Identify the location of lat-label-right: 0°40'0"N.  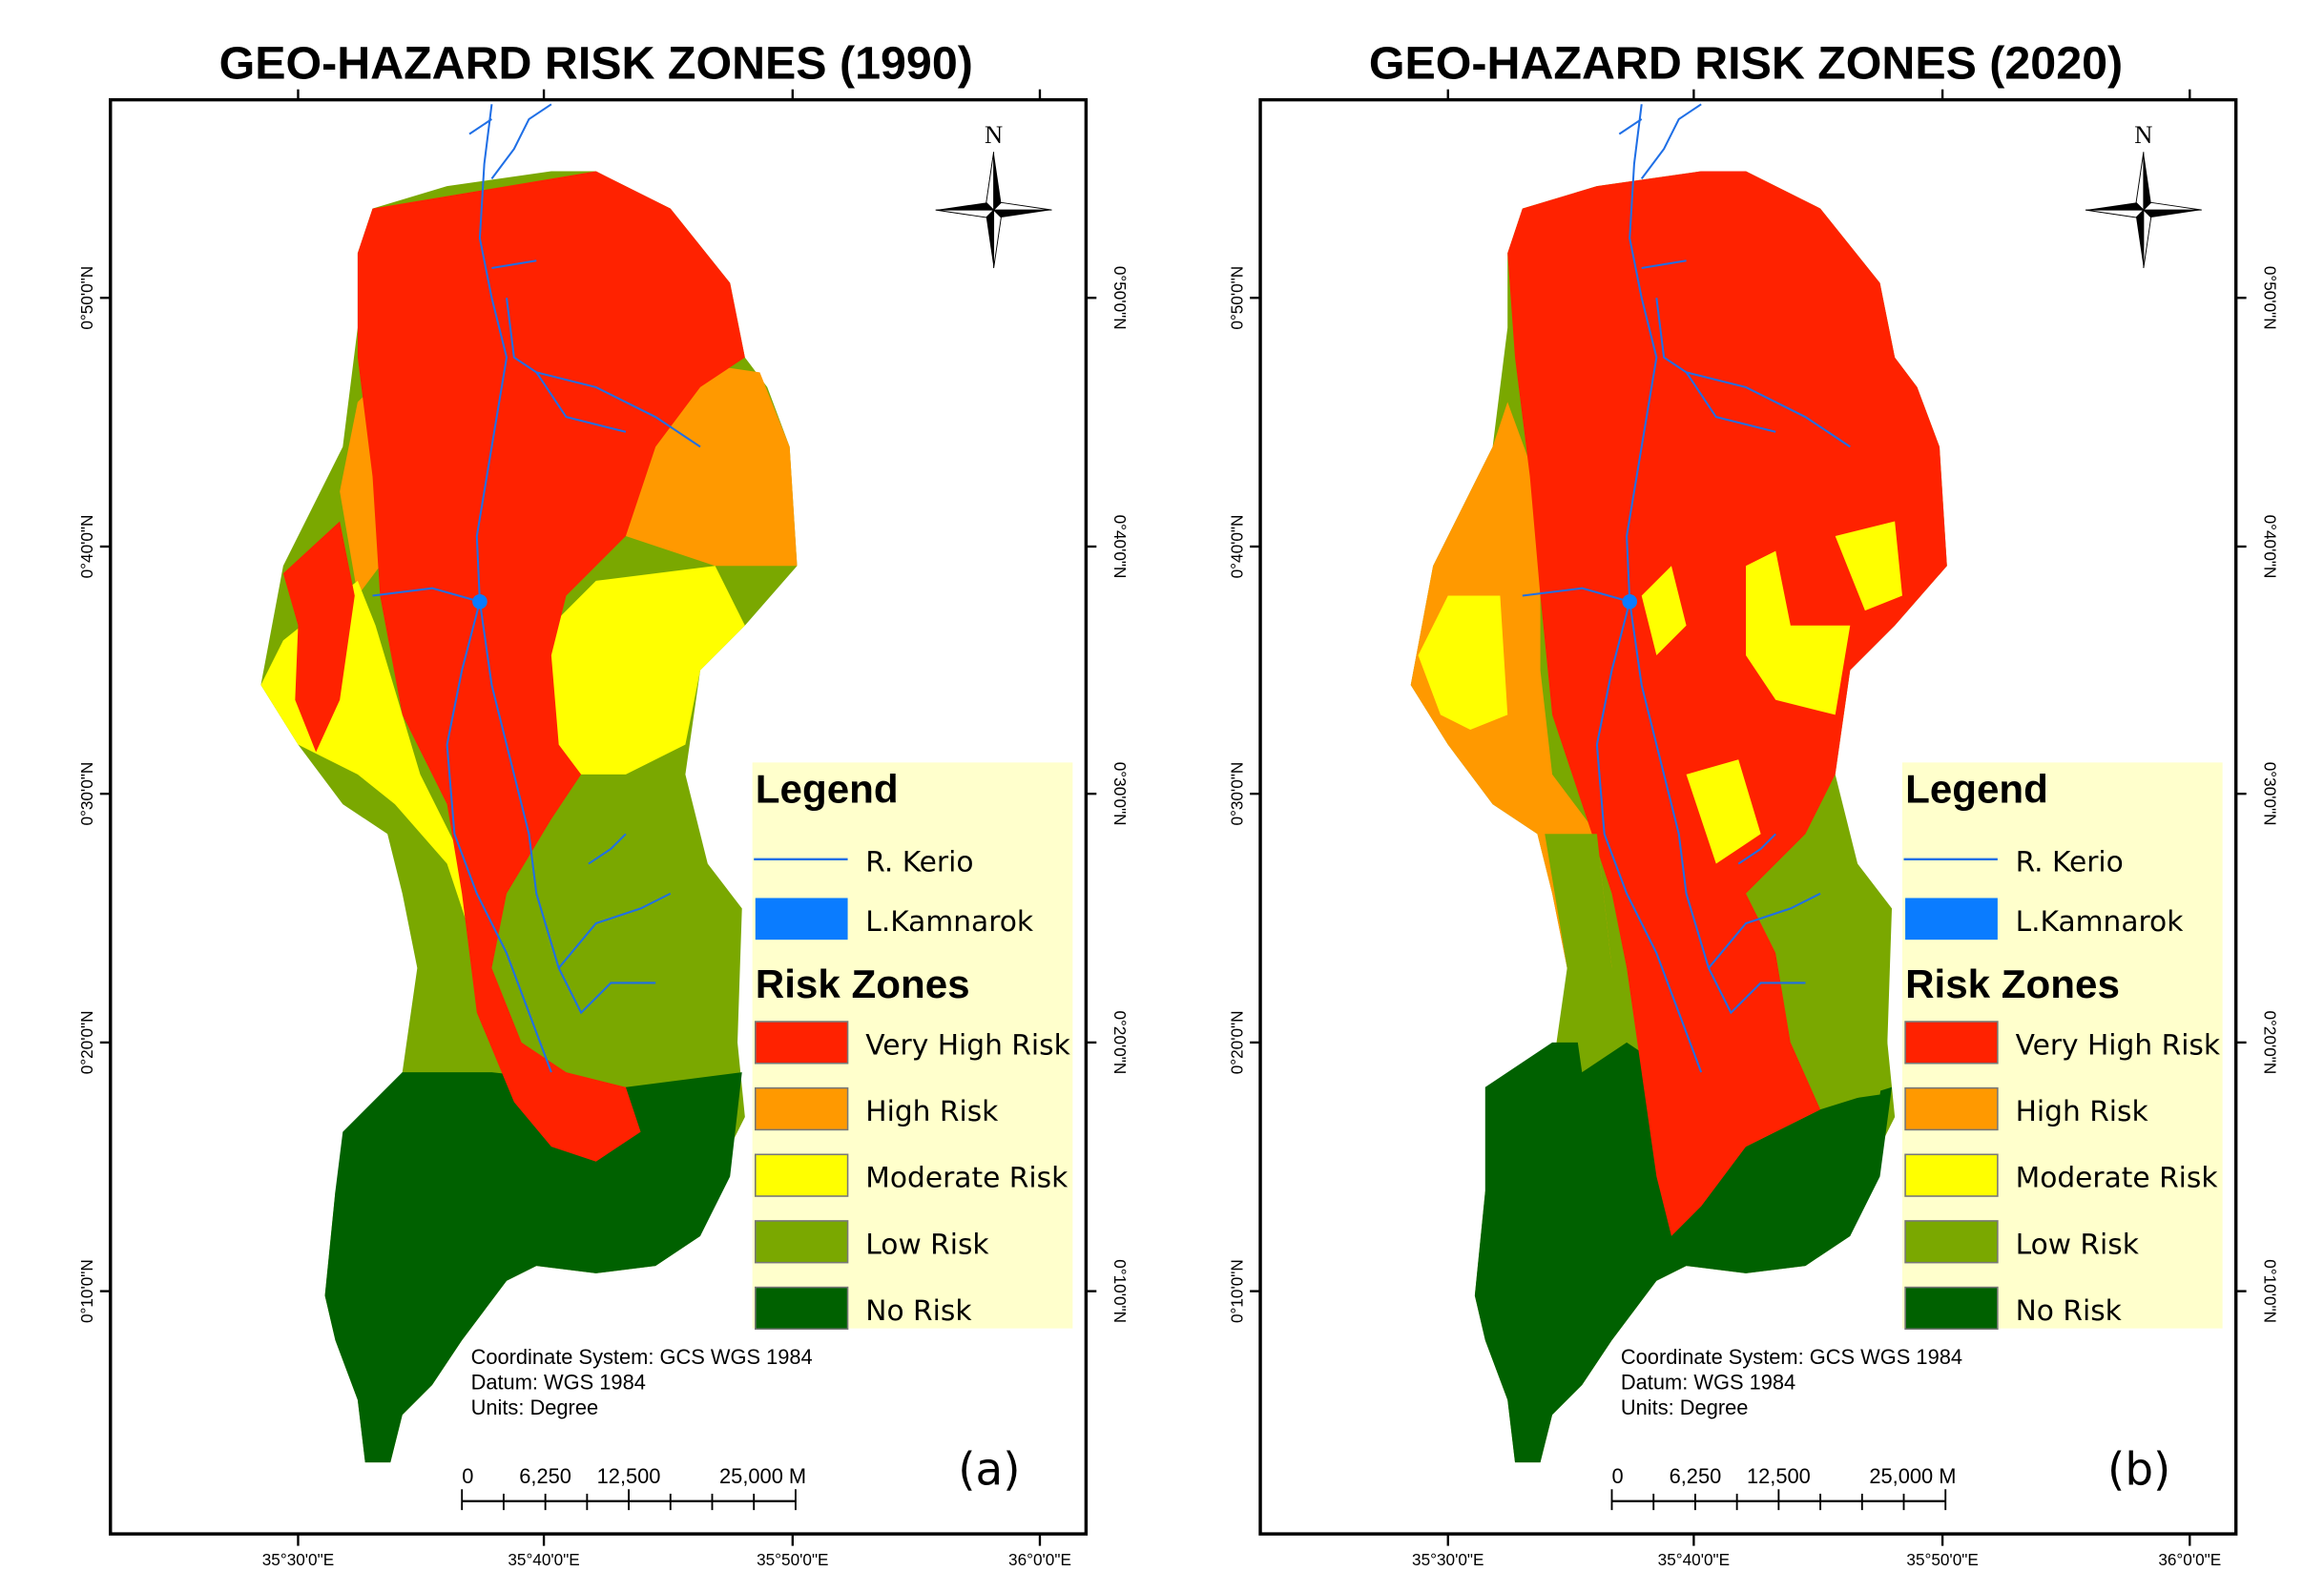
(2269, 547).